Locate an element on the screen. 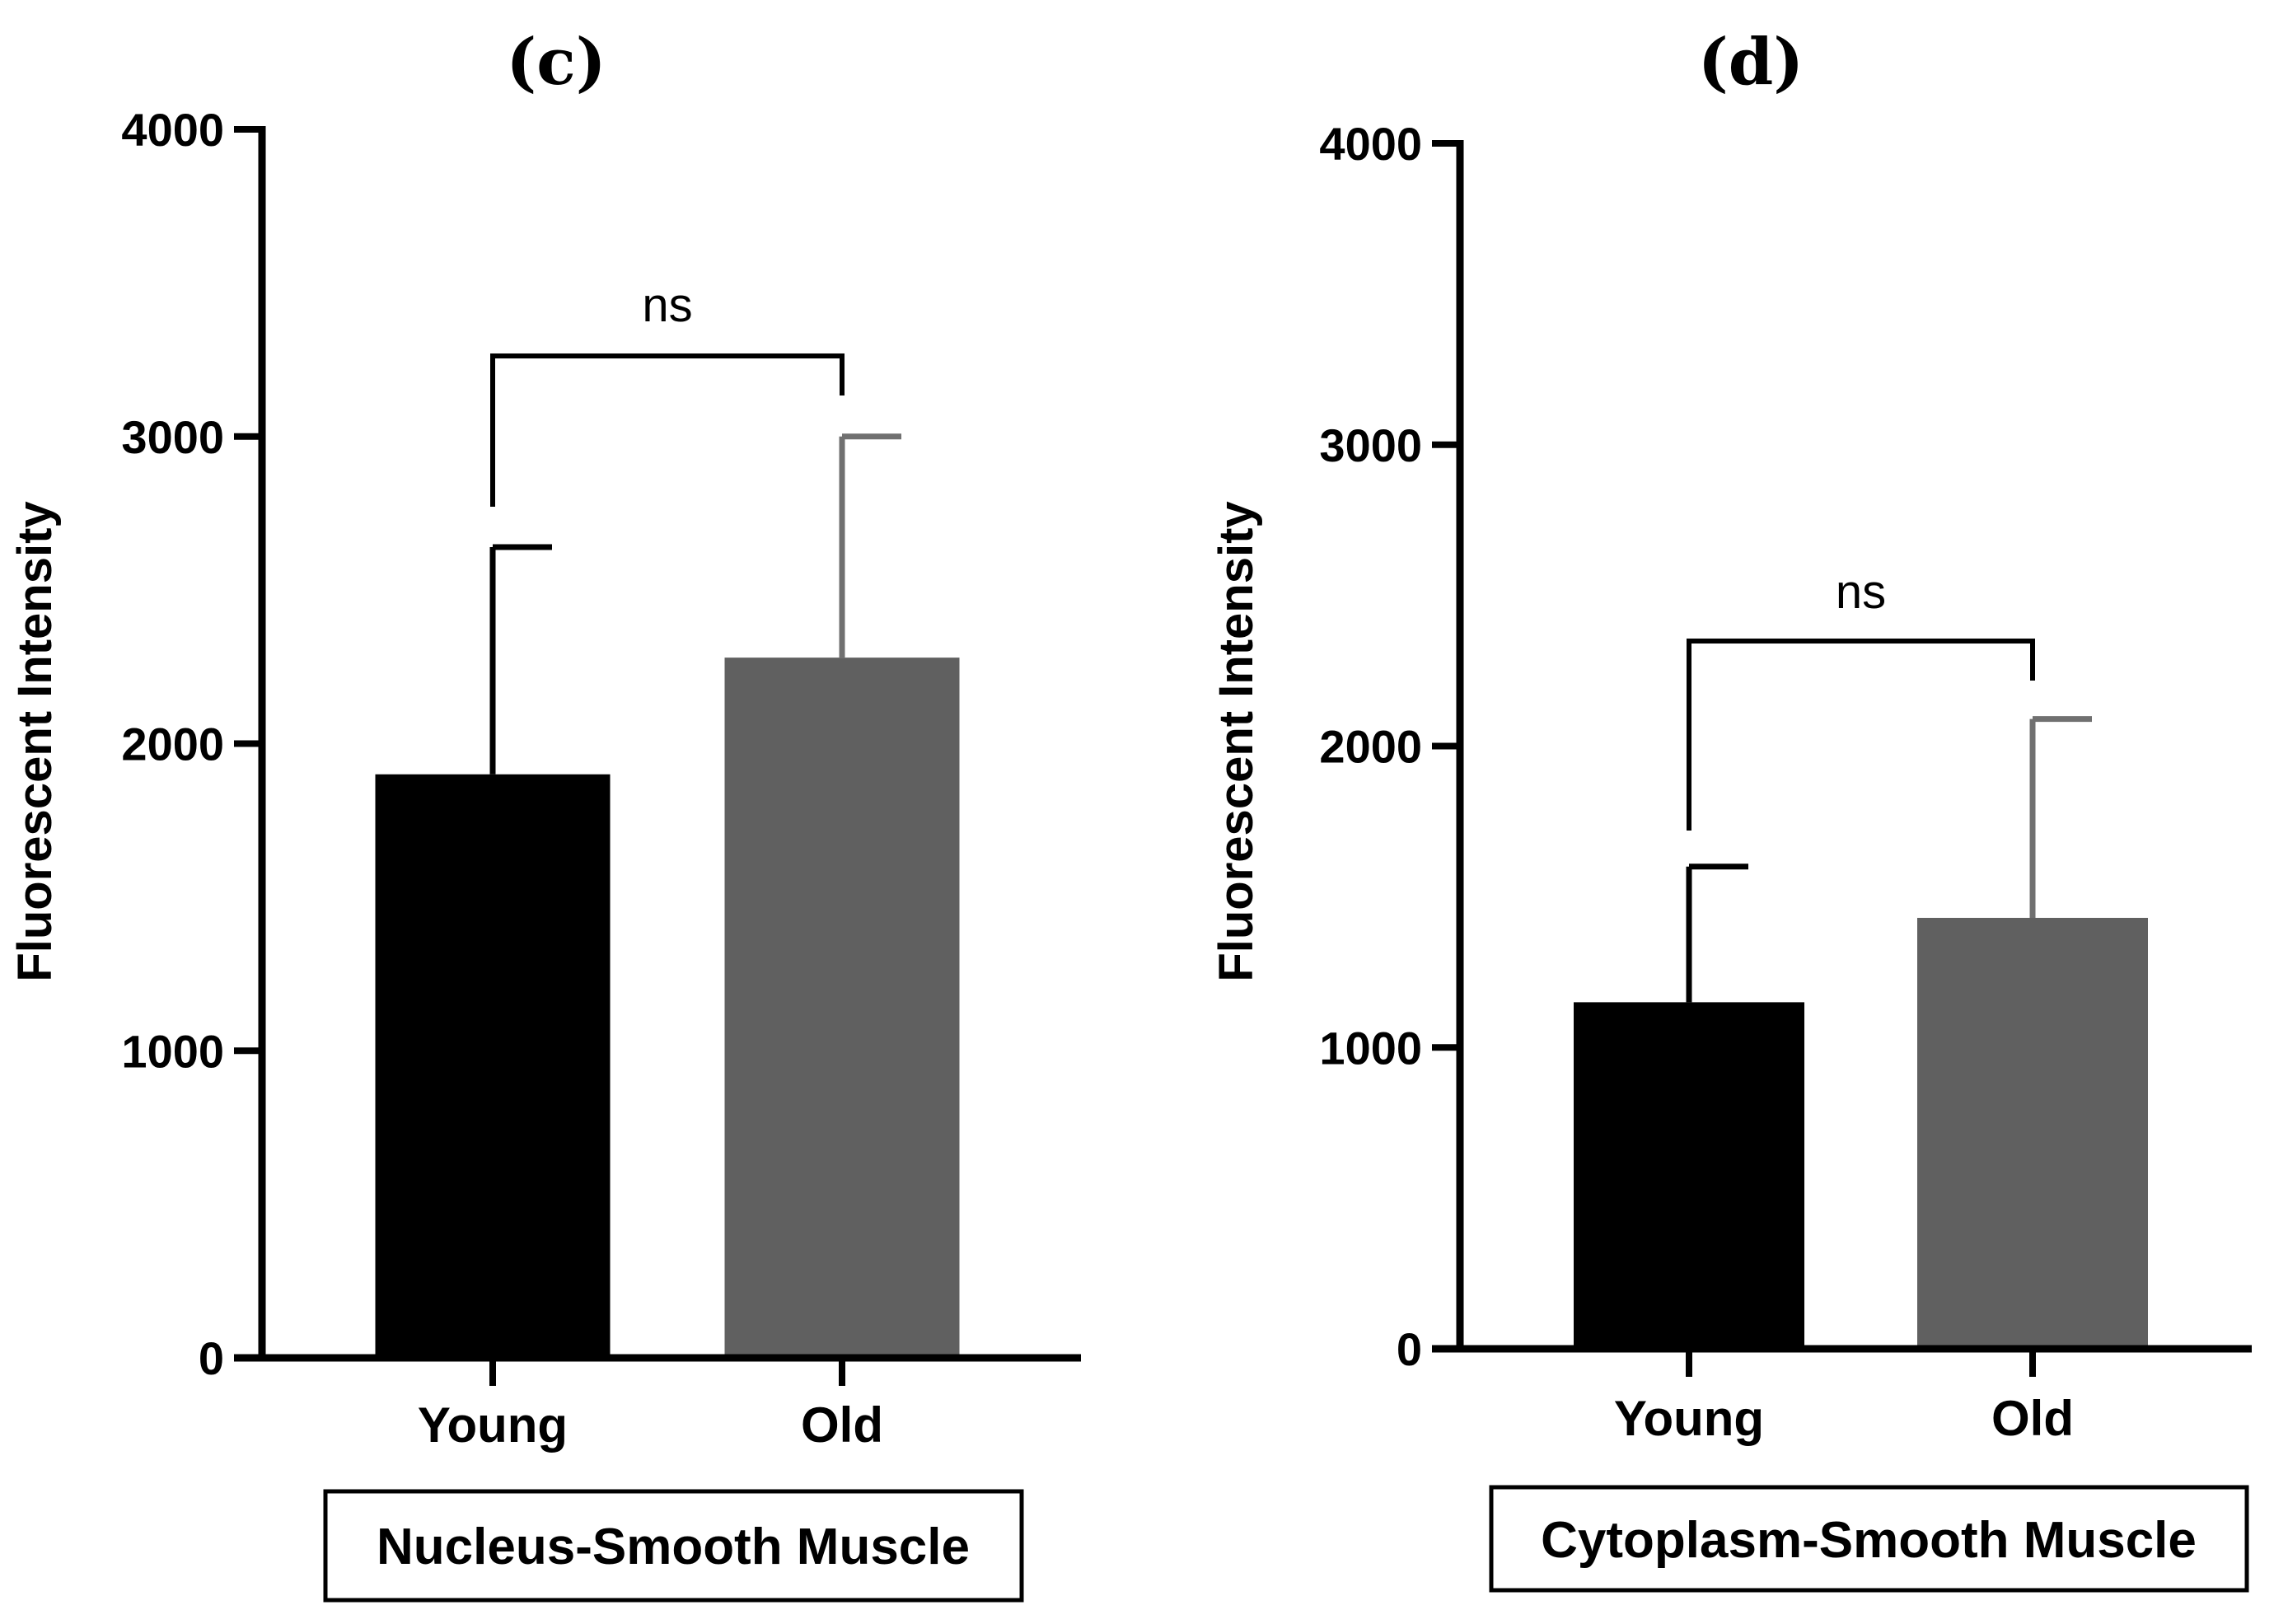 The width and height of the screenshot is (2288, 1624). panel-label: (c) is located at coordinates (556, 62).